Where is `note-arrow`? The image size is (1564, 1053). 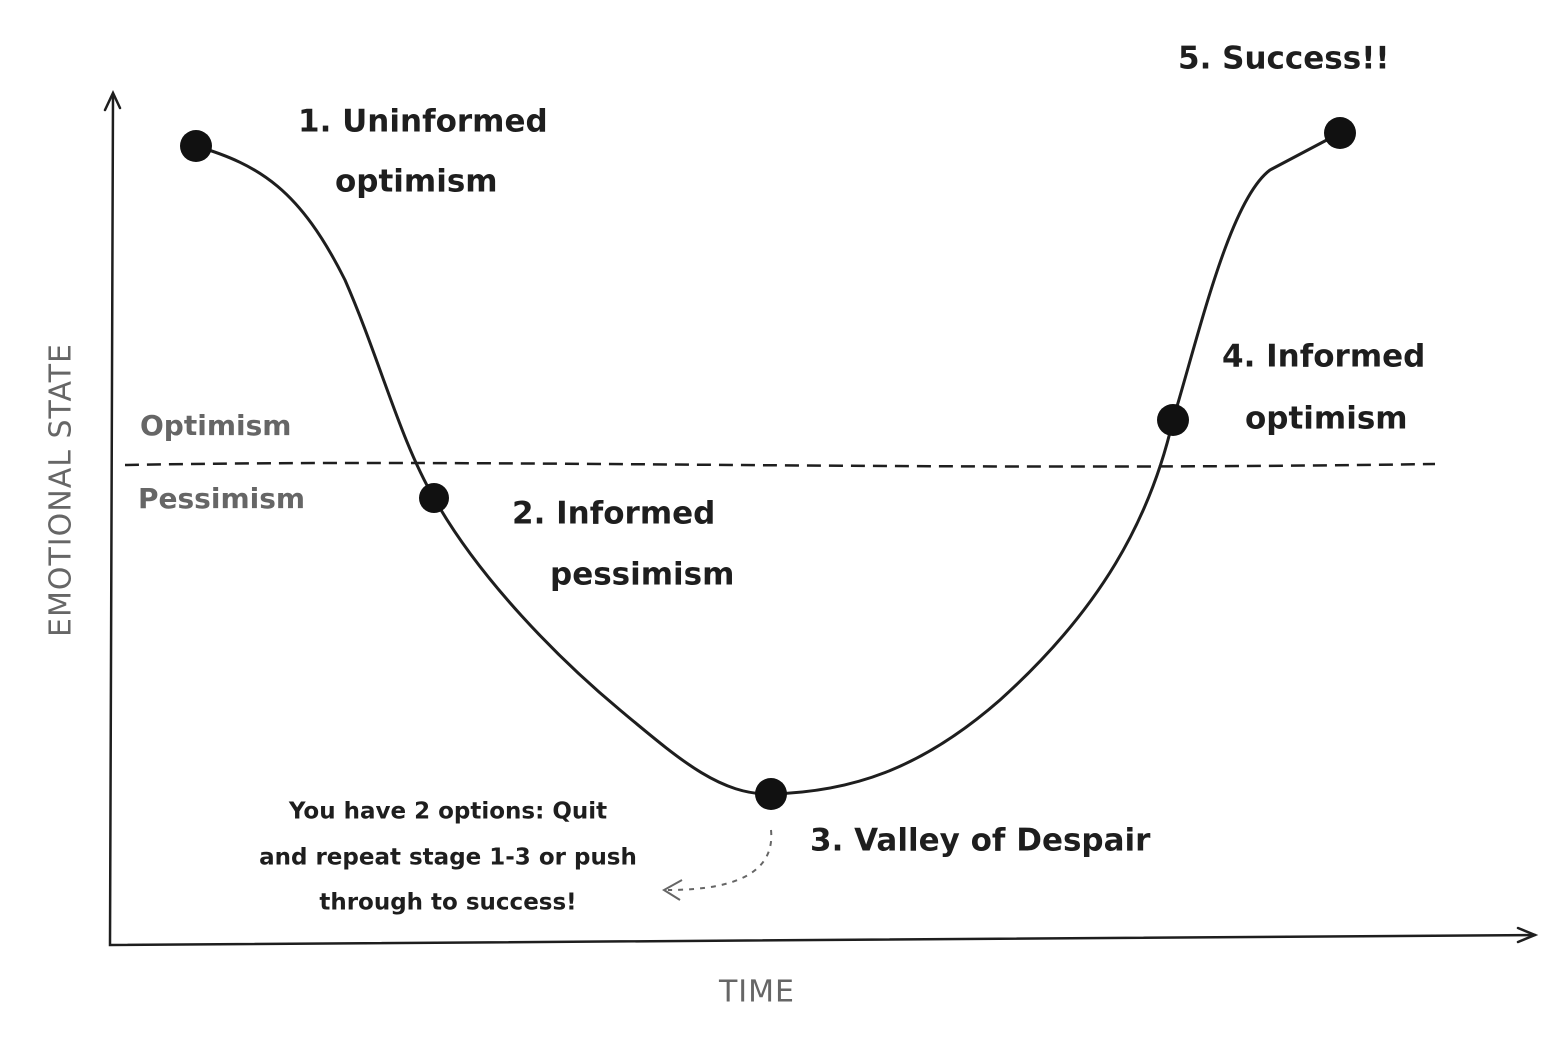
note-arrow is located at coordinates (720, 860).